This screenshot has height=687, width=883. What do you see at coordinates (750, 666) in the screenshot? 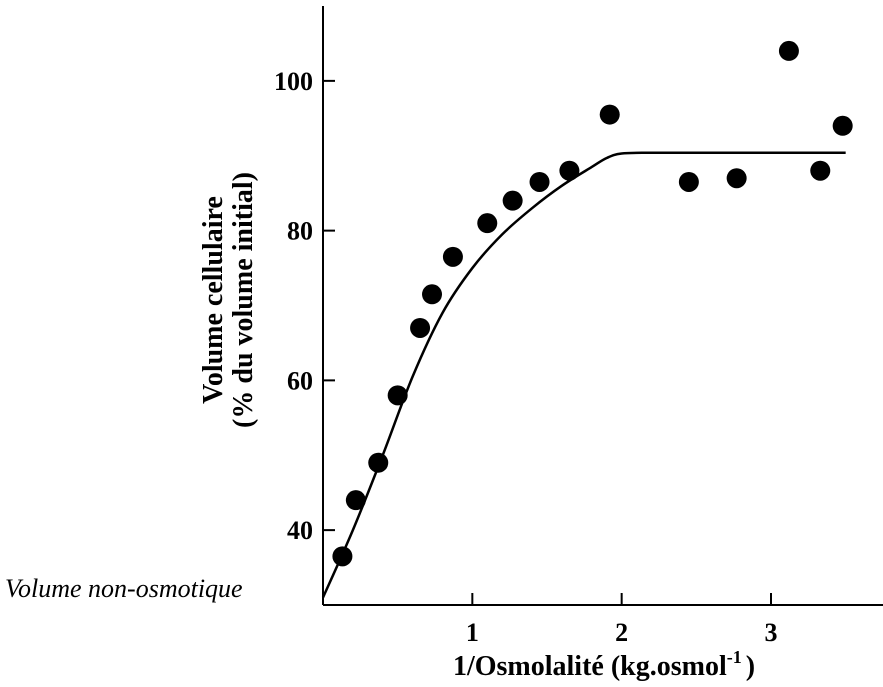
I see `x-axis-title-suffix: )` at bounding box center [750, 666].